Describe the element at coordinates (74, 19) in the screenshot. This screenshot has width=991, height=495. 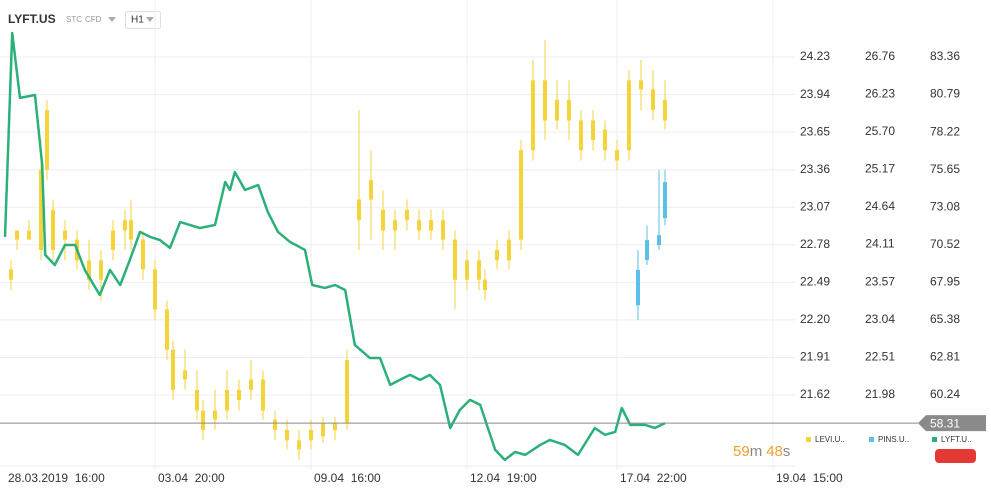
I see `badge: STC` at that location.